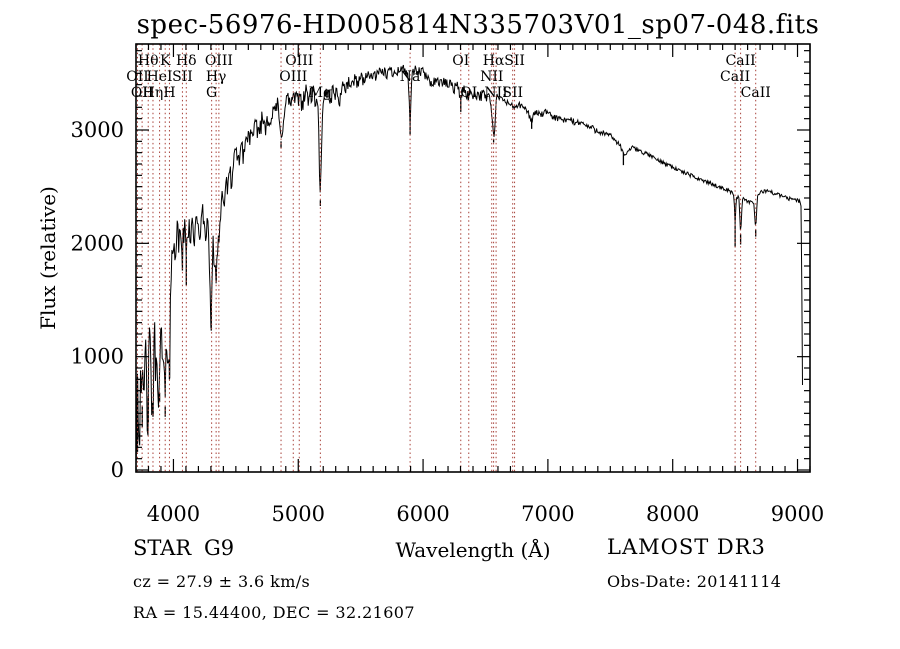 Image resolution: width=900 pixels, height=649 pixels. I want to click on spectral-line-label: Hα, so click(494, 61).